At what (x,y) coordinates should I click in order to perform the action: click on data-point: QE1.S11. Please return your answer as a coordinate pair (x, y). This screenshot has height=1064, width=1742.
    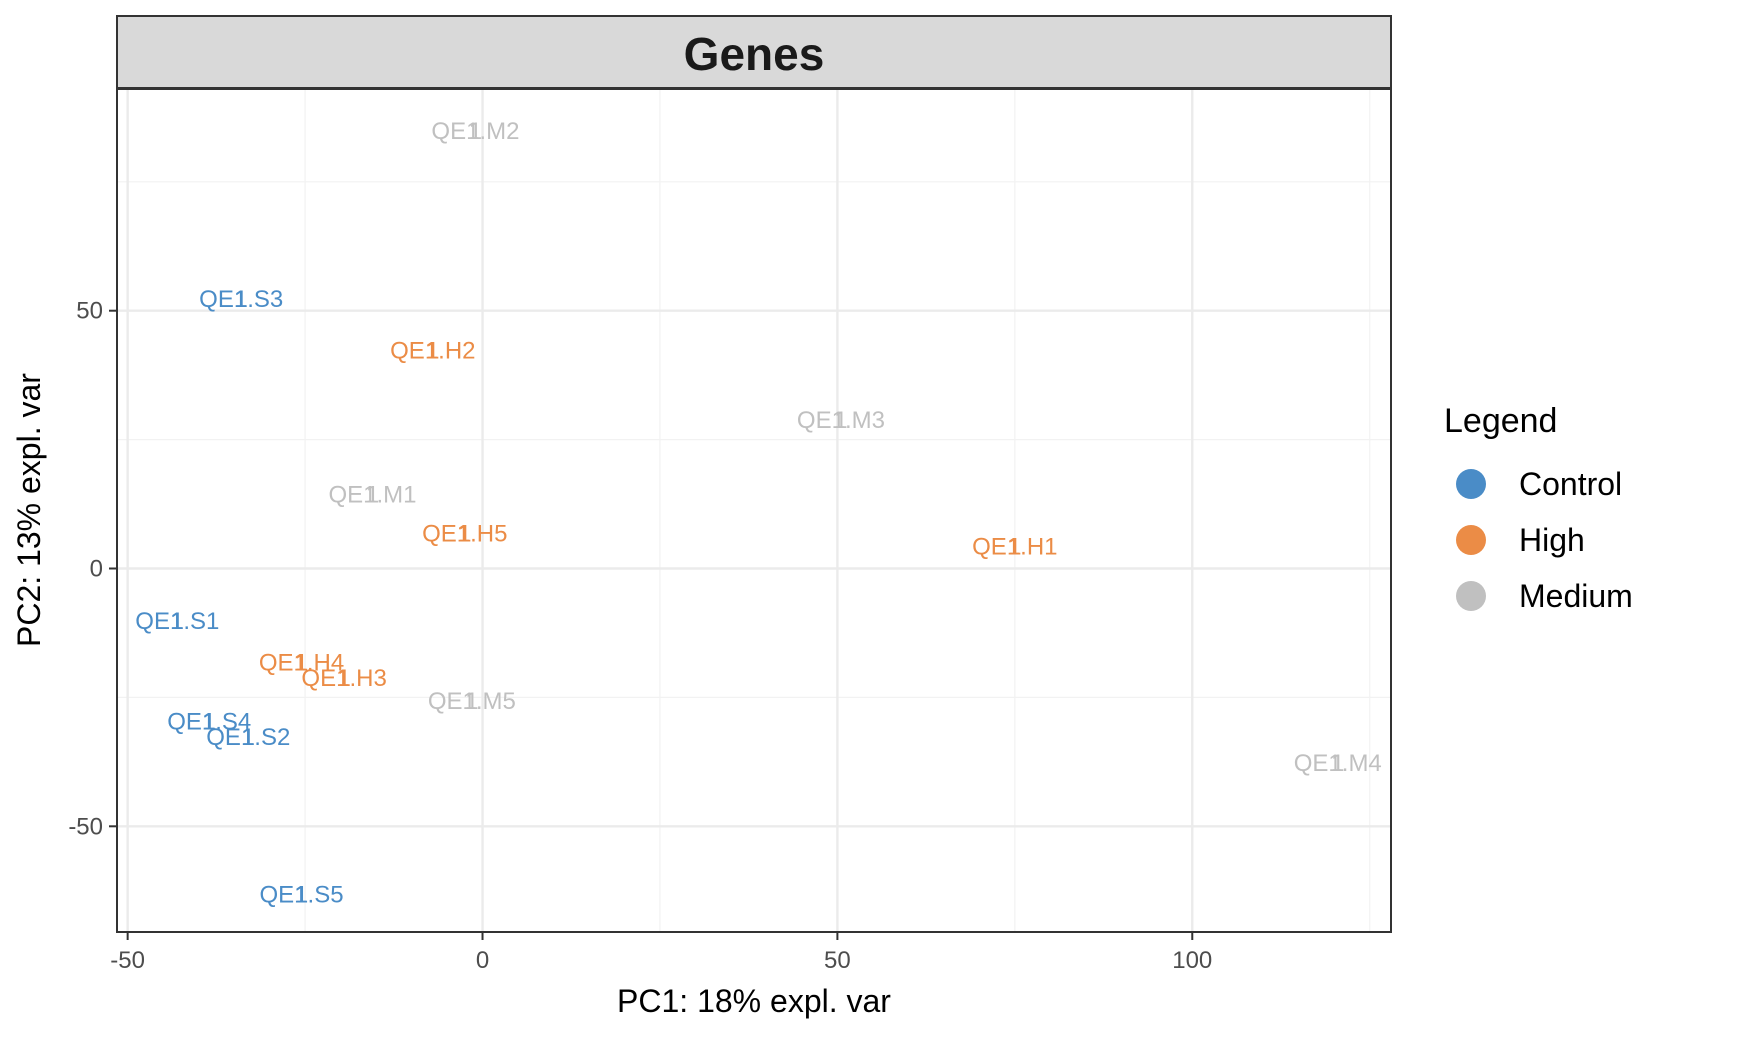
    Looking at the image, I should click on (177, 621).